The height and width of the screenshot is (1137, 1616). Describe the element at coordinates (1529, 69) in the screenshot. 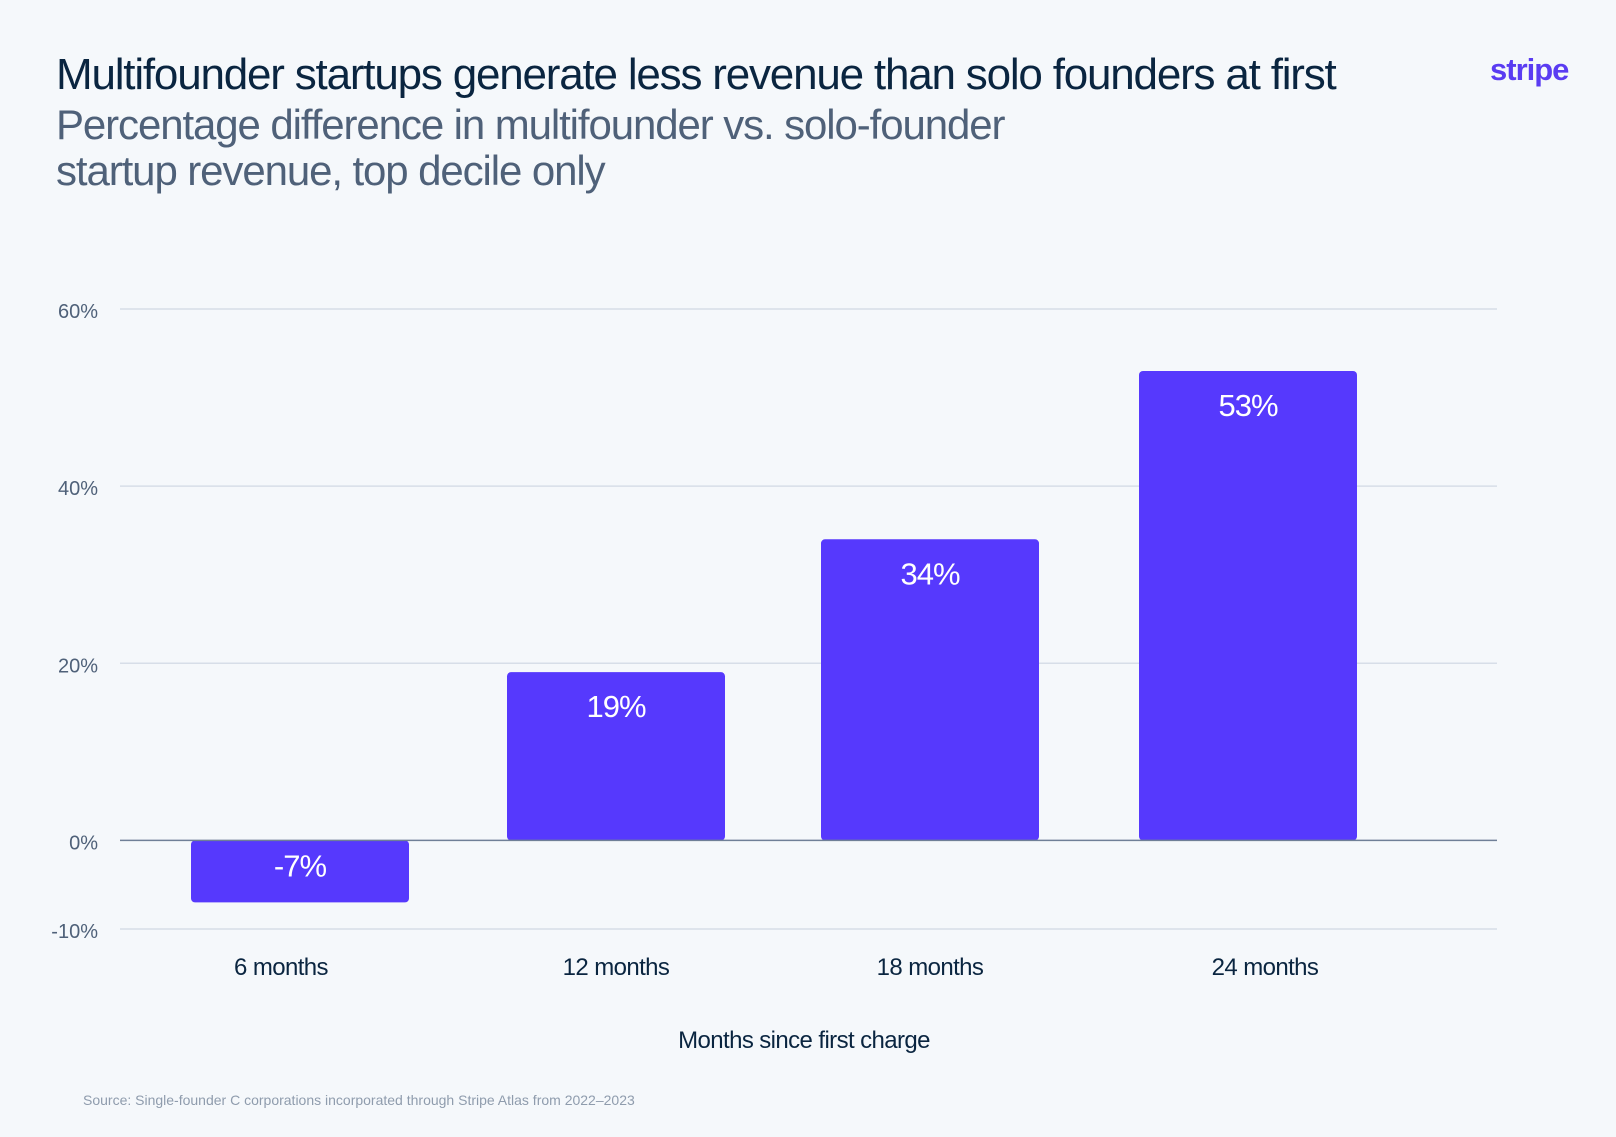

I see `stripe-logo: stripe` at that location.